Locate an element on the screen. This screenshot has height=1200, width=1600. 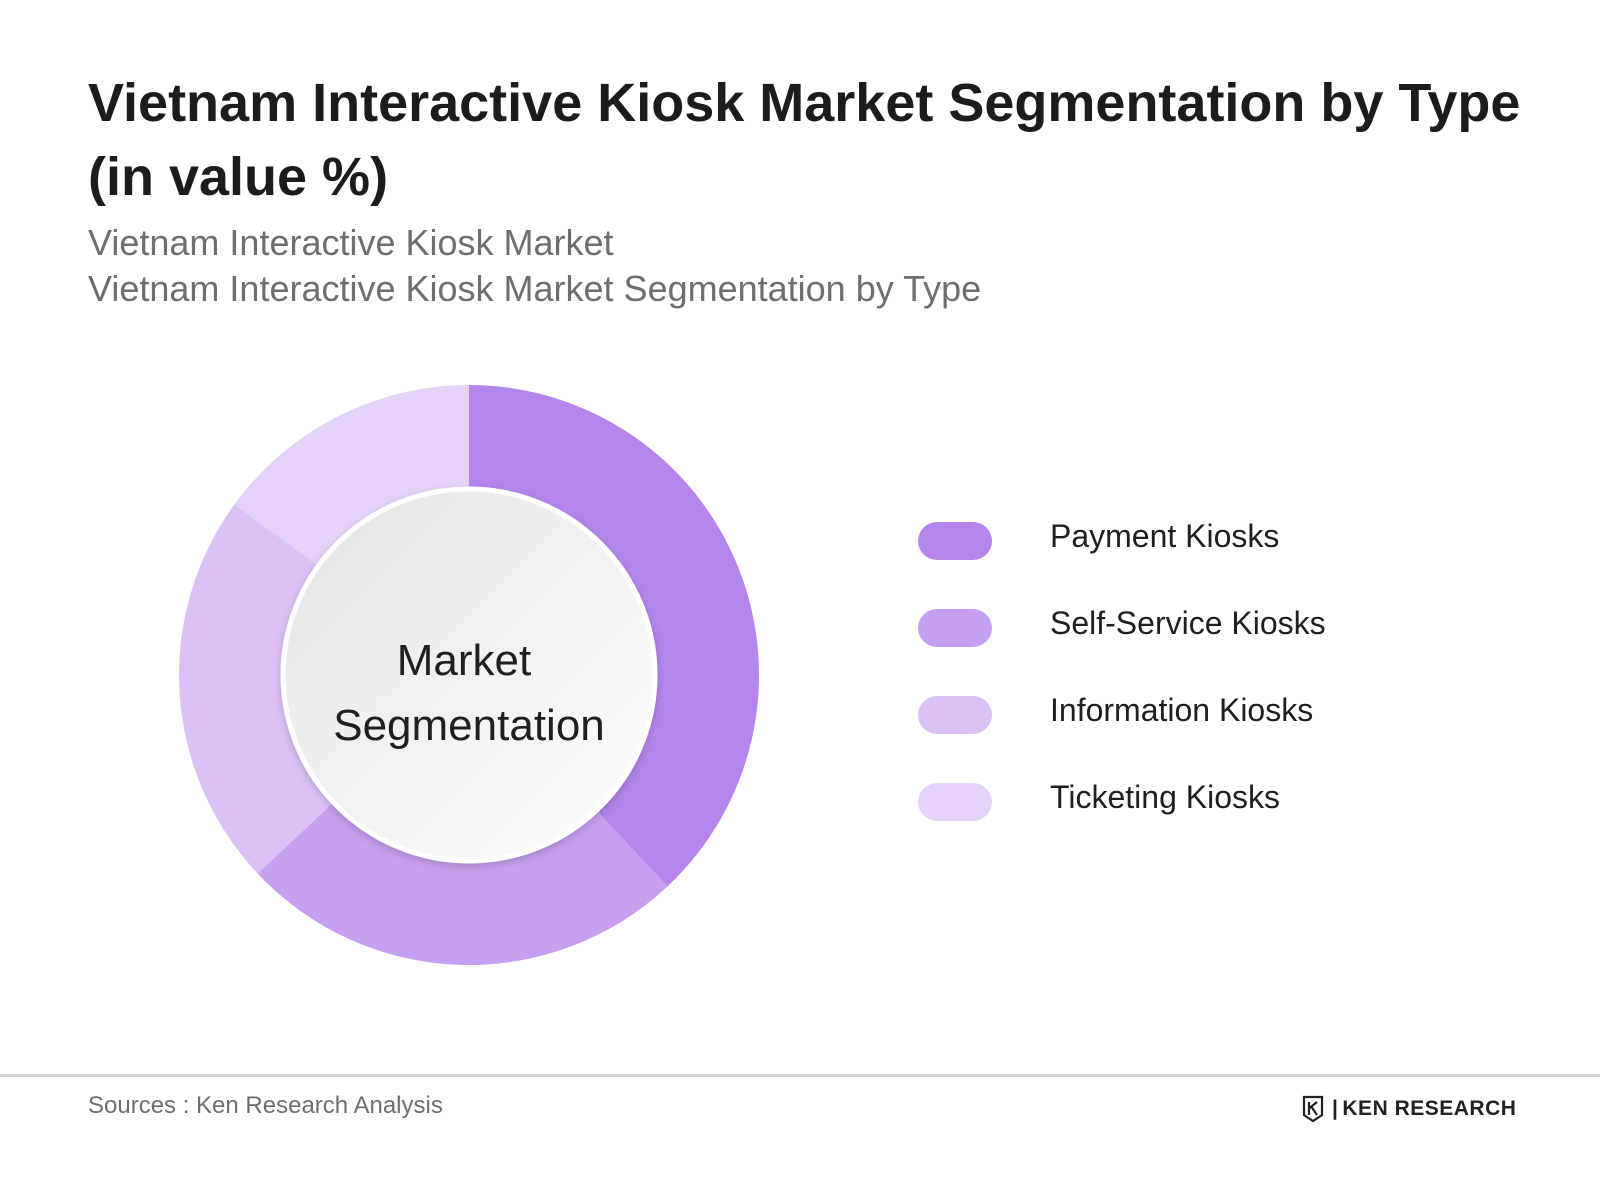
ken-research-logo-icon is located at coordinates (1313, 1109).